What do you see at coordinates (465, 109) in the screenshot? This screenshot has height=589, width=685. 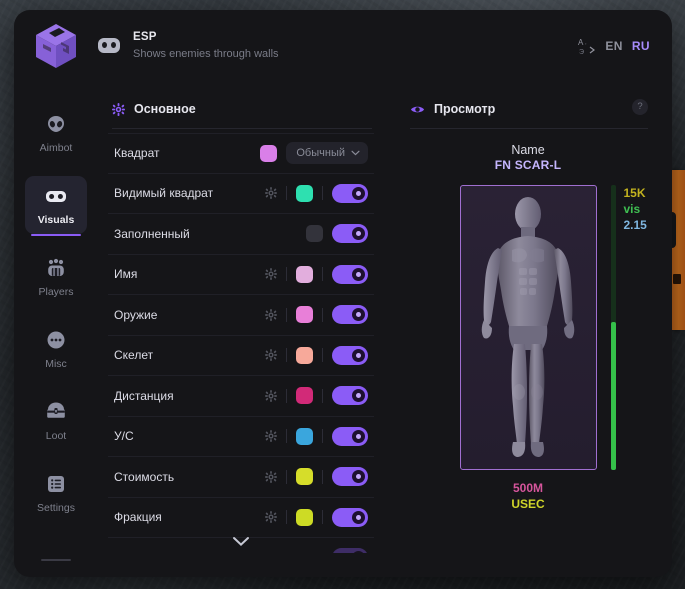 I see `preview-panel-title: Просмотр` at bounding box center [465, 109].